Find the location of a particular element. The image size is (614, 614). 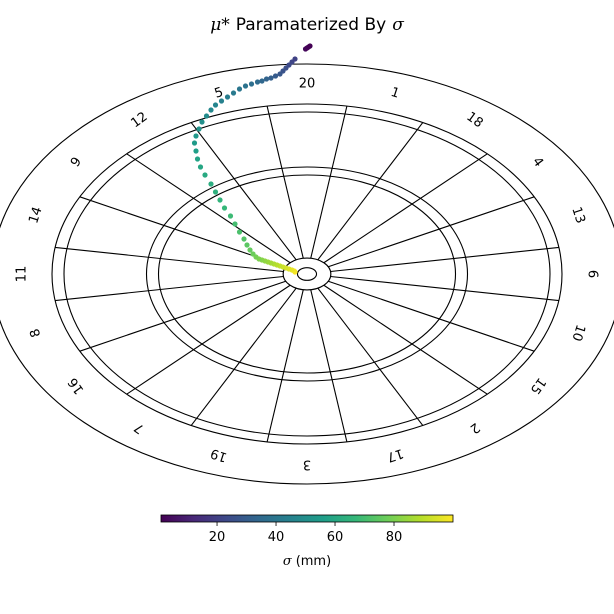

segment-label: 1 is located at coordinates (395, 93).